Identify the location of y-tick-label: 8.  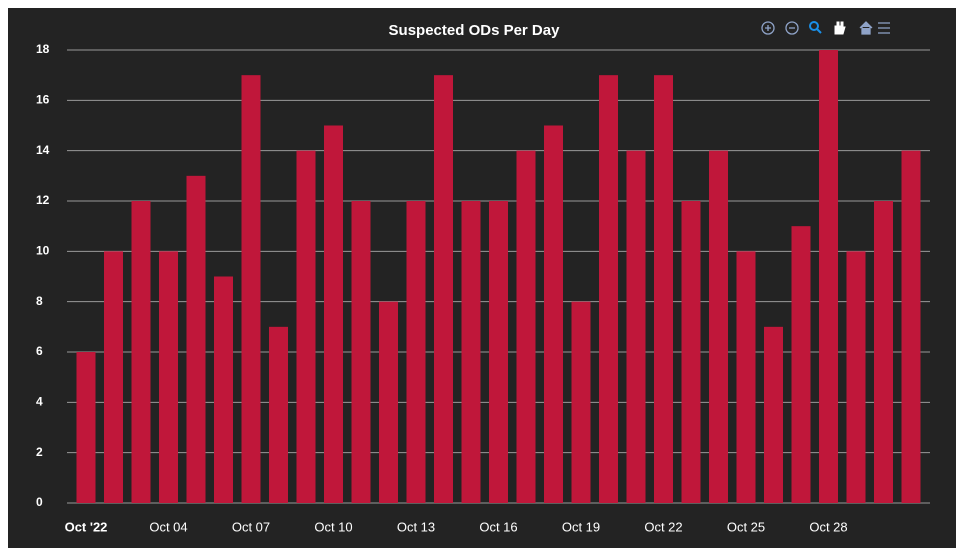
(39, 301).